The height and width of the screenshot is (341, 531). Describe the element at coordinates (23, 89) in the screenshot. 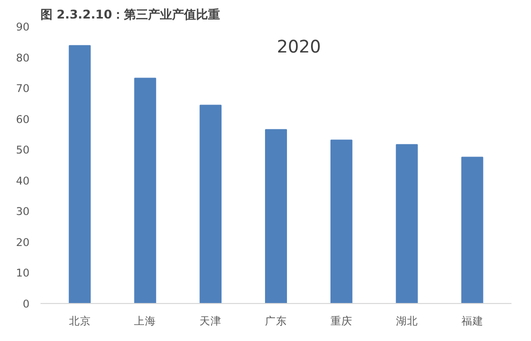

I see `y-tick-label: 70` at that location.